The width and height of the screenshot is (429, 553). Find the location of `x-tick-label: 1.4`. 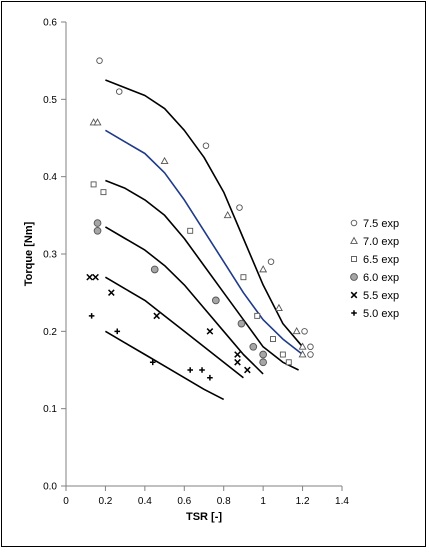

x-tick-label: 1.4 is located at coordinates (342, 501).